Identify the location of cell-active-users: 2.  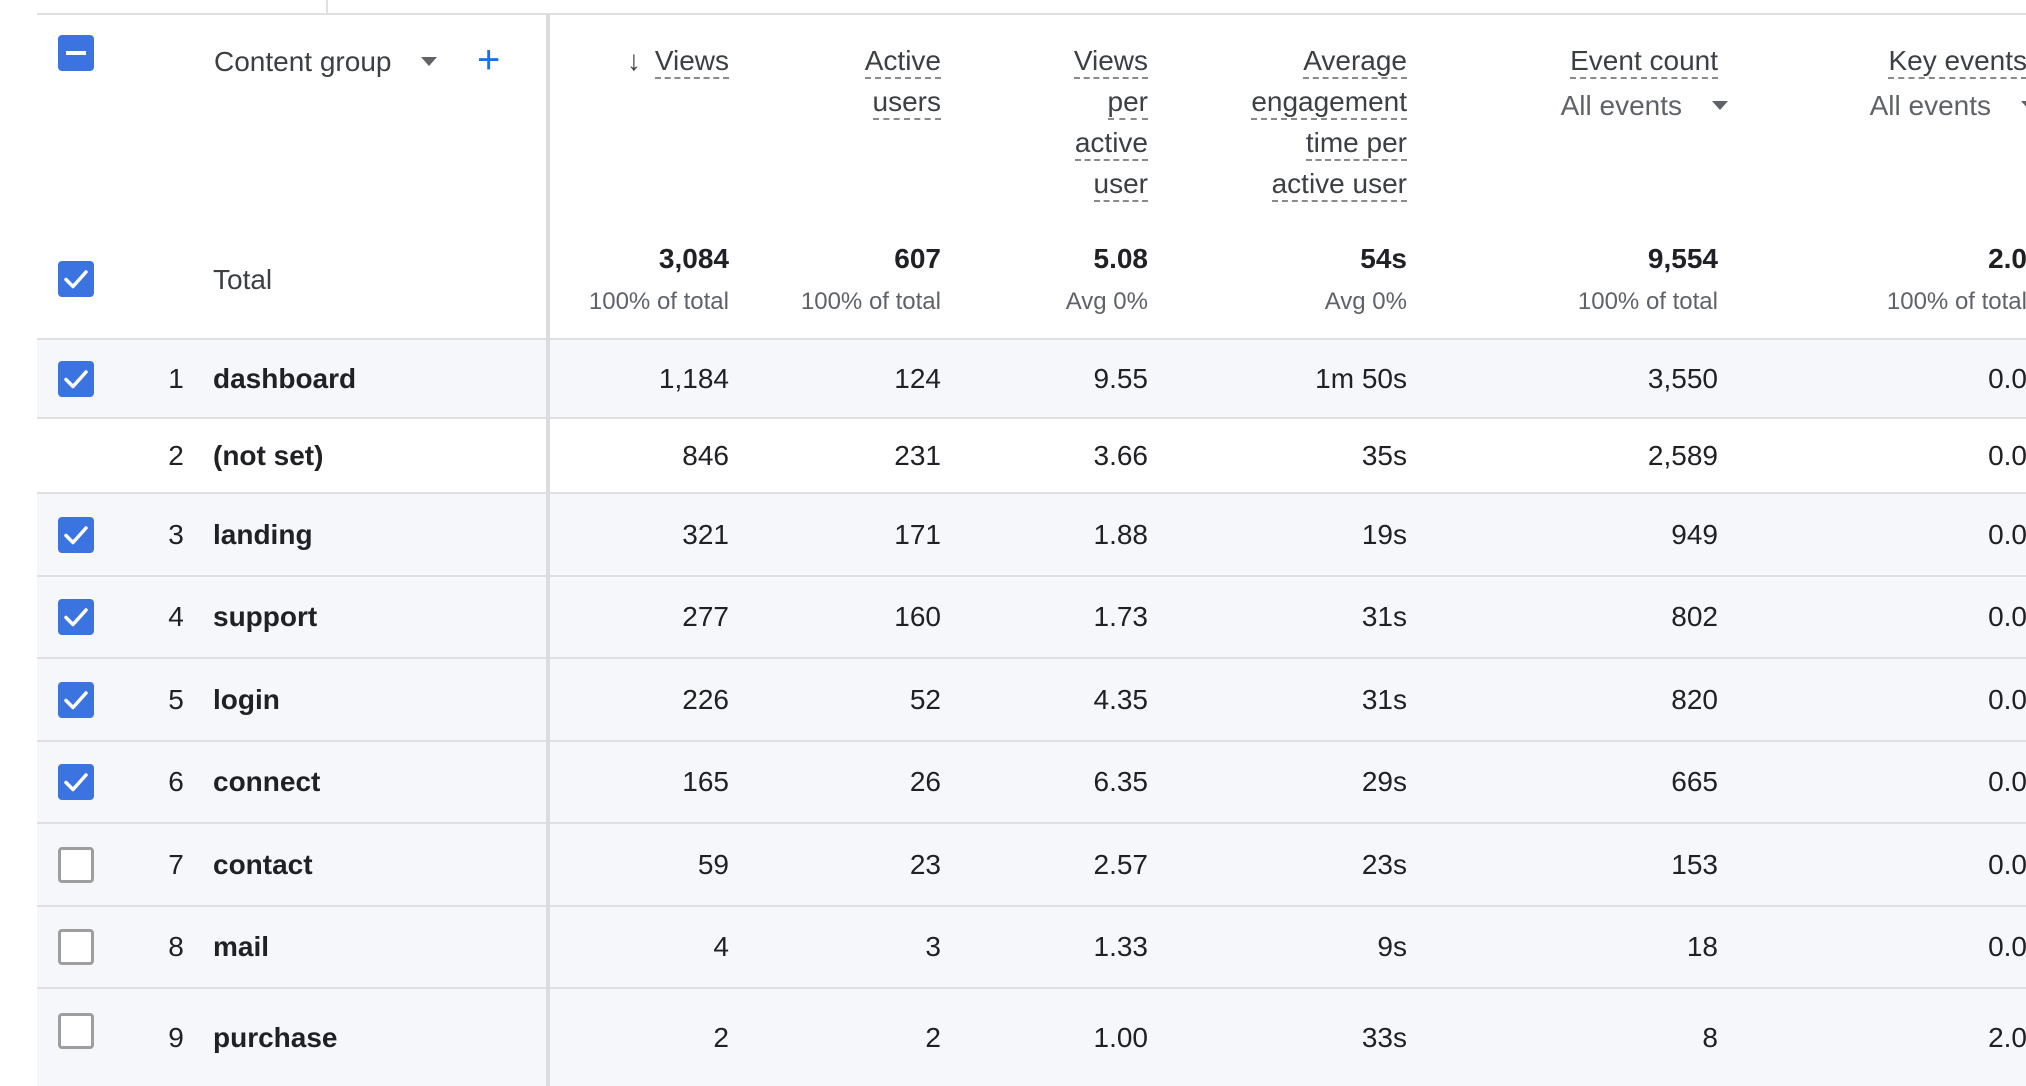
(933, 1037).